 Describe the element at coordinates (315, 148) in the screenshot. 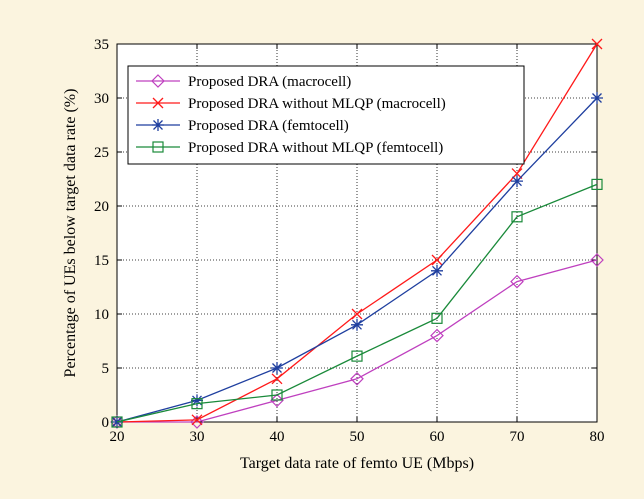

I see `legend-label: Proposed DRA without MLQP (femtocell)` at that location.